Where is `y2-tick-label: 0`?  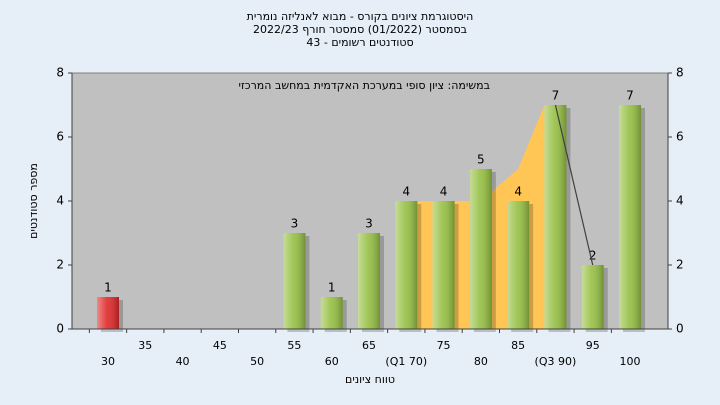 y2-tick-label: 0 is located at coordinates (680, 329).